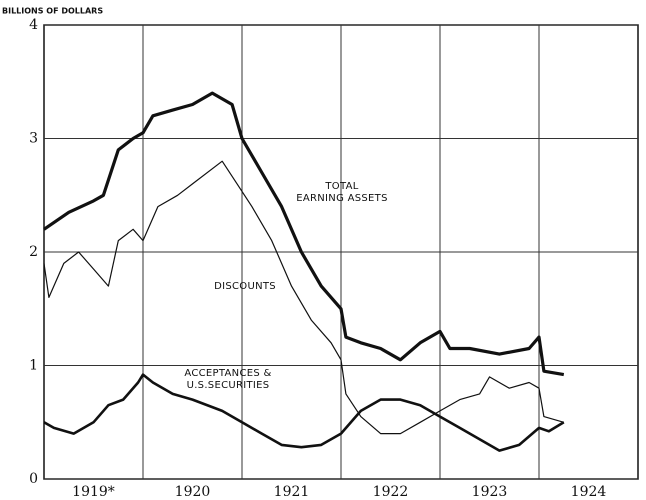 The height and width of the screenshot is (500, 646). I want to click on series-label: ACCEPTANCES &, so click(227, 373).